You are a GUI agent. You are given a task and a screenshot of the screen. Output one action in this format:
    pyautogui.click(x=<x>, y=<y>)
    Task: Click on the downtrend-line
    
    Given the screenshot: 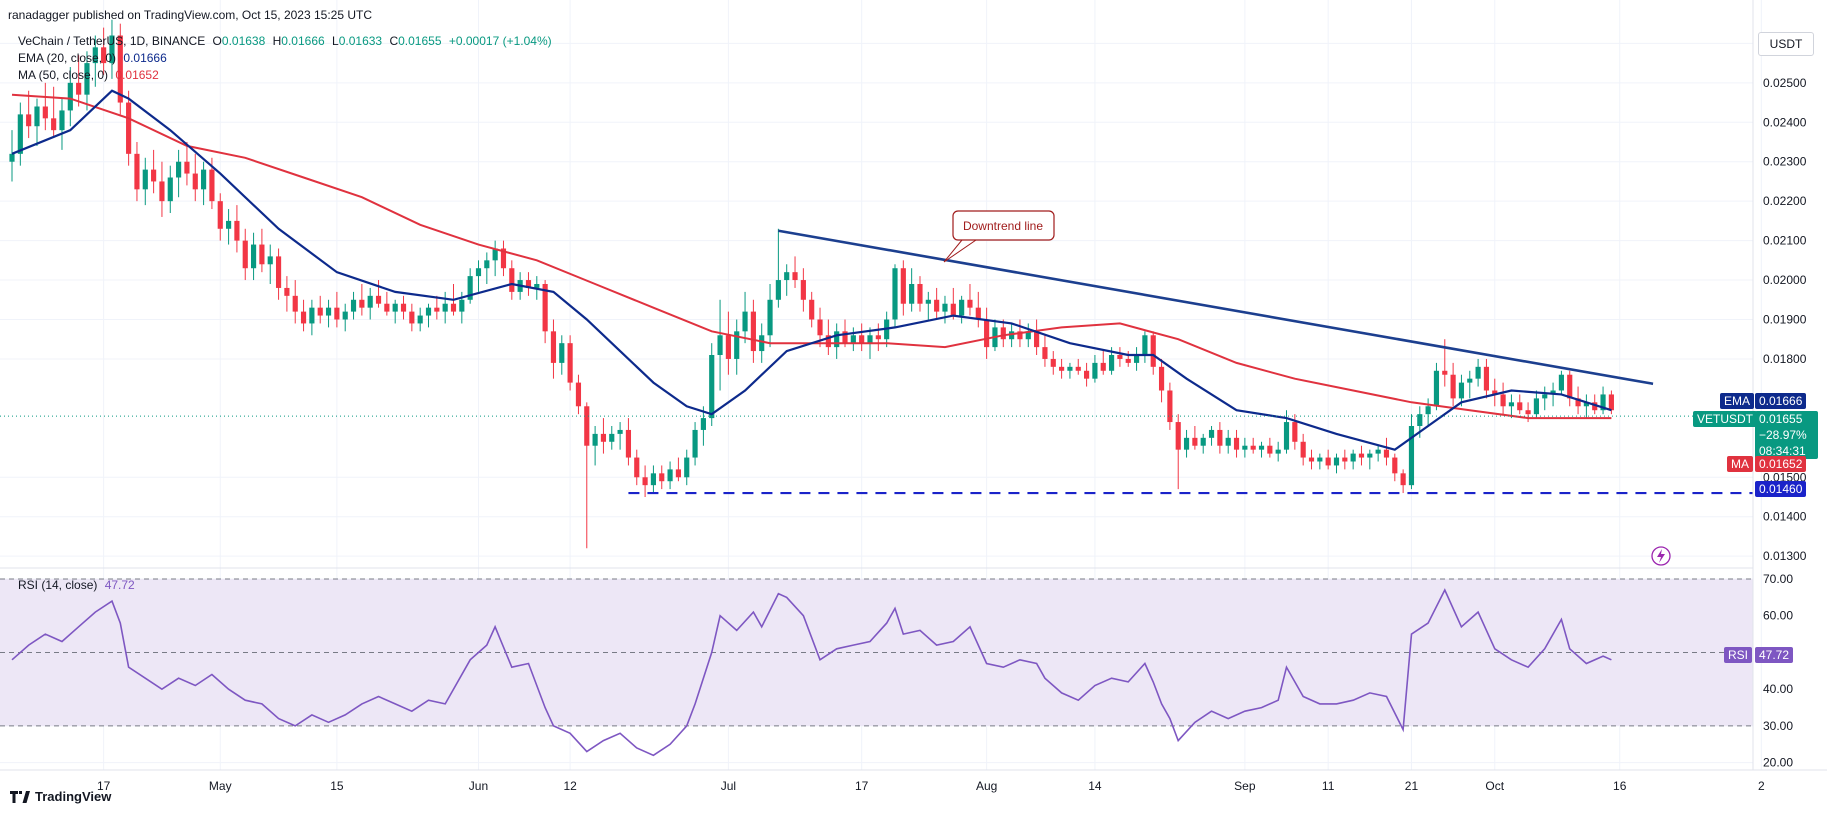 What is the action you would take?
    pyautogui.click(x=1216, y=307)
    